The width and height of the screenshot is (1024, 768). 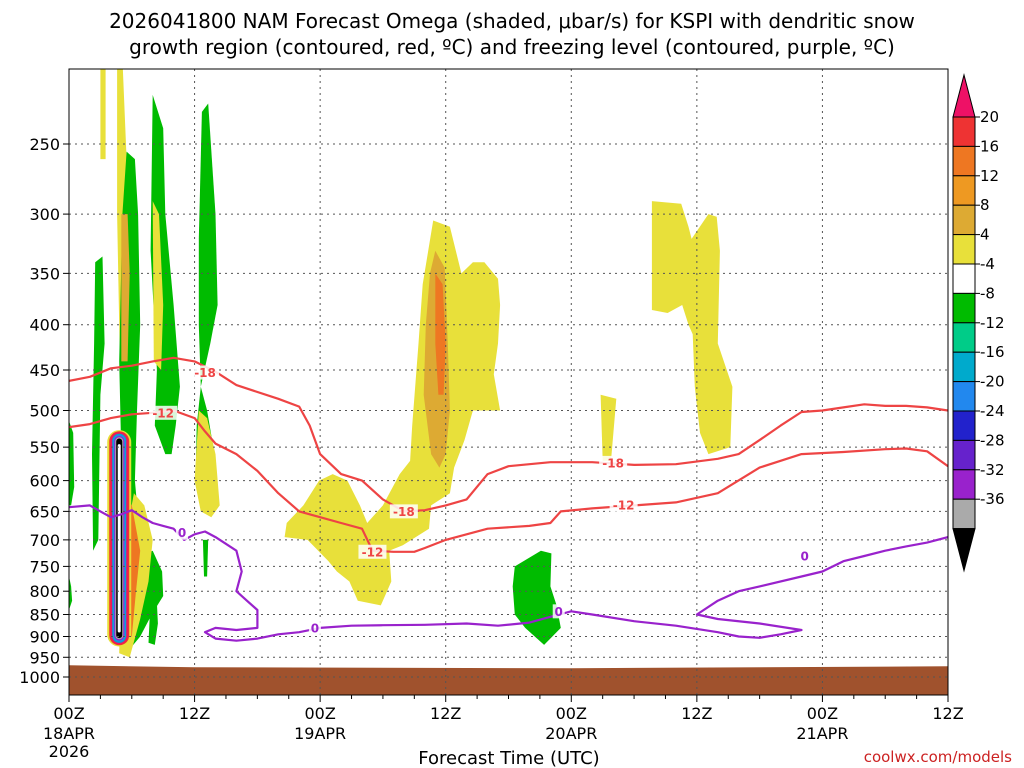 What do you see at coordinates (987, 264) in the screenshot?
I see `colorbar-label: -4` at bounding box center [987, 264].